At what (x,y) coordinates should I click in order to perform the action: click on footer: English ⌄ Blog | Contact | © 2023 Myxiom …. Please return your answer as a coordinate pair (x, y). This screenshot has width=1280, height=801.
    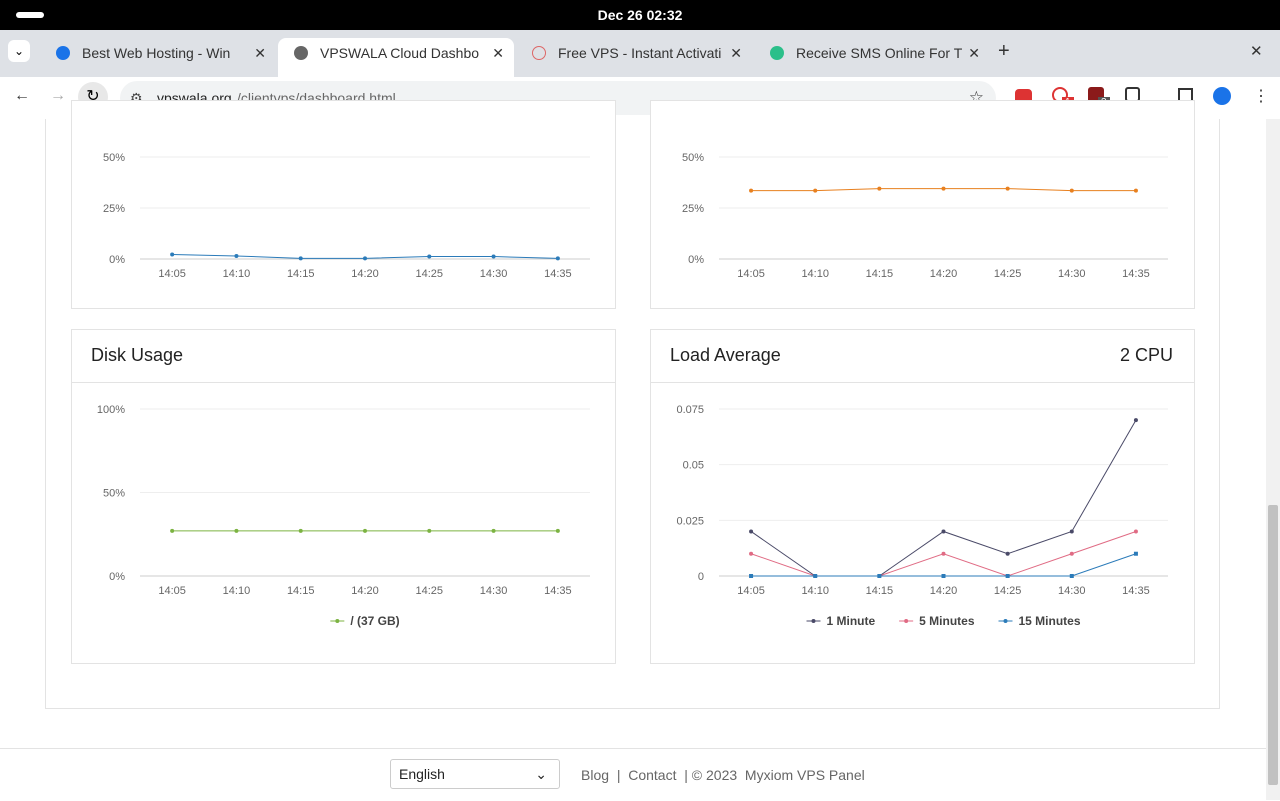
    Looking at the image, I should click on (633, 774).